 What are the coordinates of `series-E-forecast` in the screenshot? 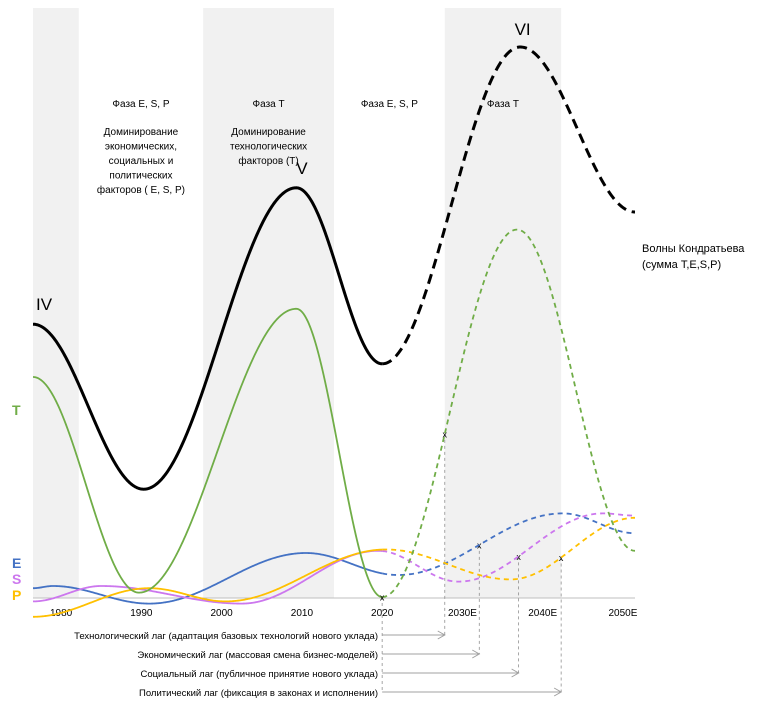 It's located at (508, 544).